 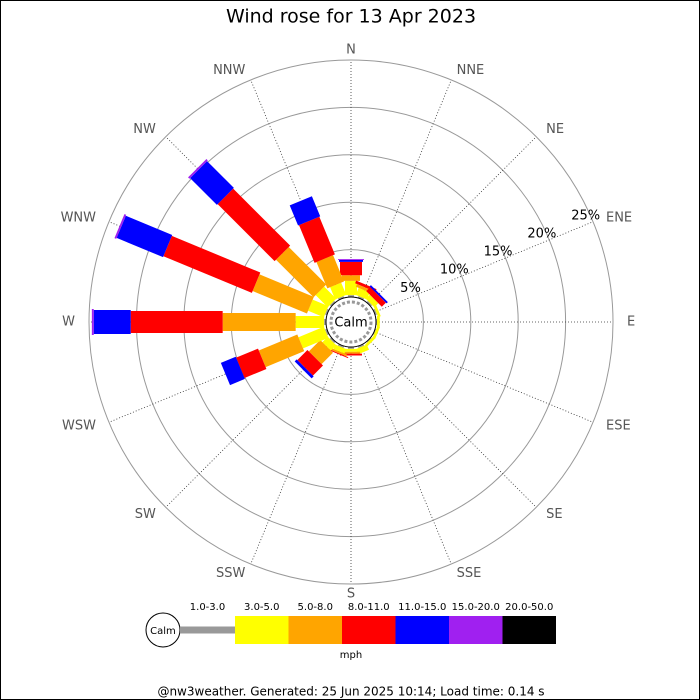 I want to click on direction-label: WNW, so click(x=79, y=217).